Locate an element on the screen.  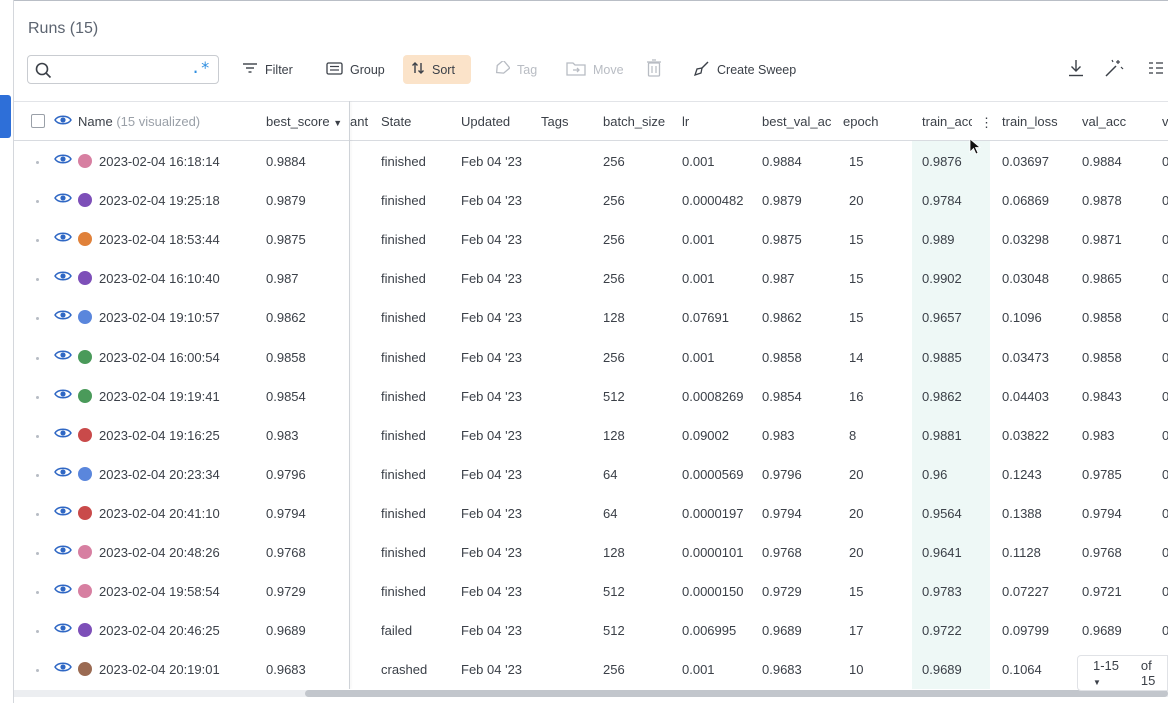
pinned-columns-divider is located at coordinates (349, 395).